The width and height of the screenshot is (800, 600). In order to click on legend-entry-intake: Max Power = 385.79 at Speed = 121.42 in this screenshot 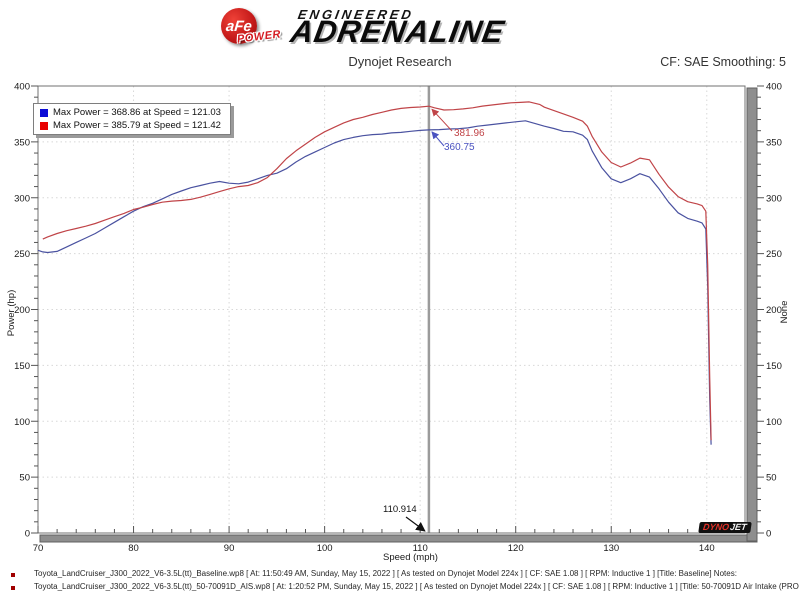, I will do `click(130, 125)`.